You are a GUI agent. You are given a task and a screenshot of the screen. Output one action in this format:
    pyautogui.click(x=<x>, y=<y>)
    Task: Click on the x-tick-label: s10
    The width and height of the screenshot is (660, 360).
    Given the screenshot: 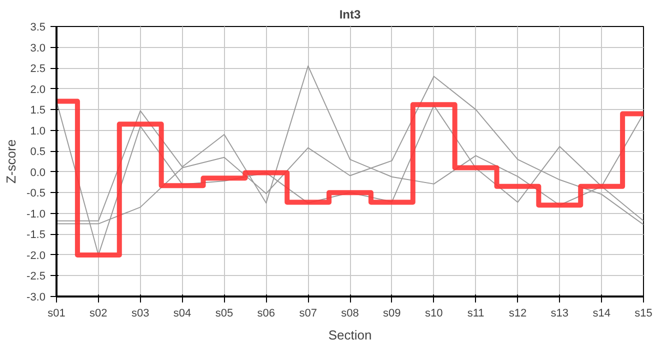 What is the action you would take?
    pyautogui.click(x=433, y=314)
    